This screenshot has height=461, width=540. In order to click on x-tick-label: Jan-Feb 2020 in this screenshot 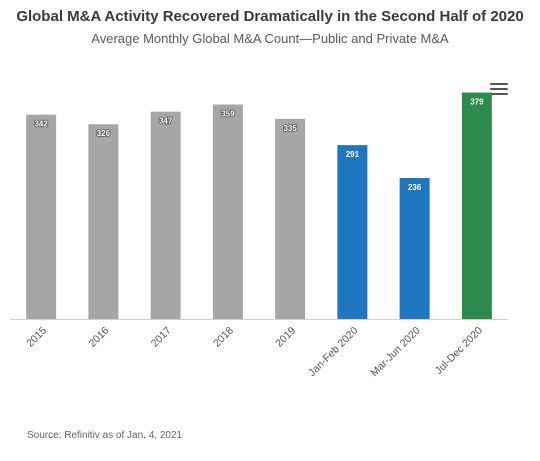, I will do `click(333, 352)`.